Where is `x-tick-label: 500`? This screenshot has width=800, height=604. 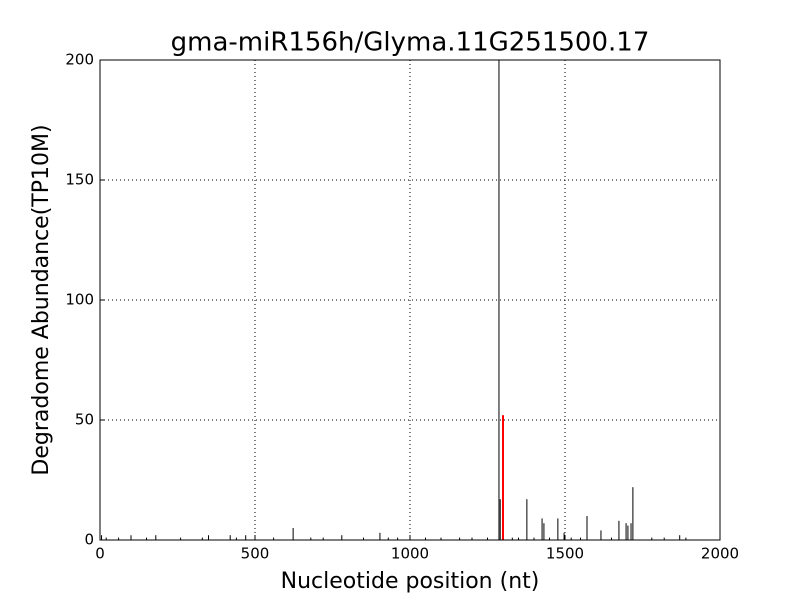
x-tick-label: 500 is located at coordinates (255, 554).